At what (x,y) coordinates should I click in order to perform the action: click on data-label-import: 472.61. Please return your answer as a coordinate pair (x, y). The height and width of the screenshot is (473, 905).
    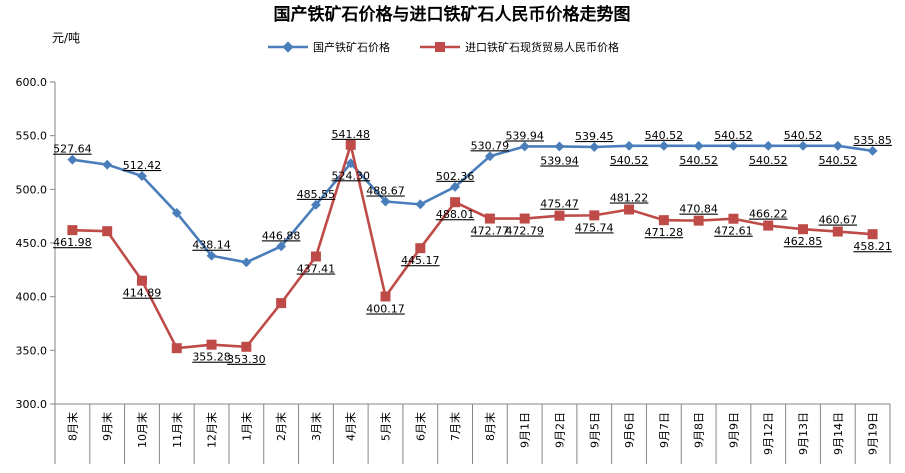
    Looking at the image, I should click on (733, 231).